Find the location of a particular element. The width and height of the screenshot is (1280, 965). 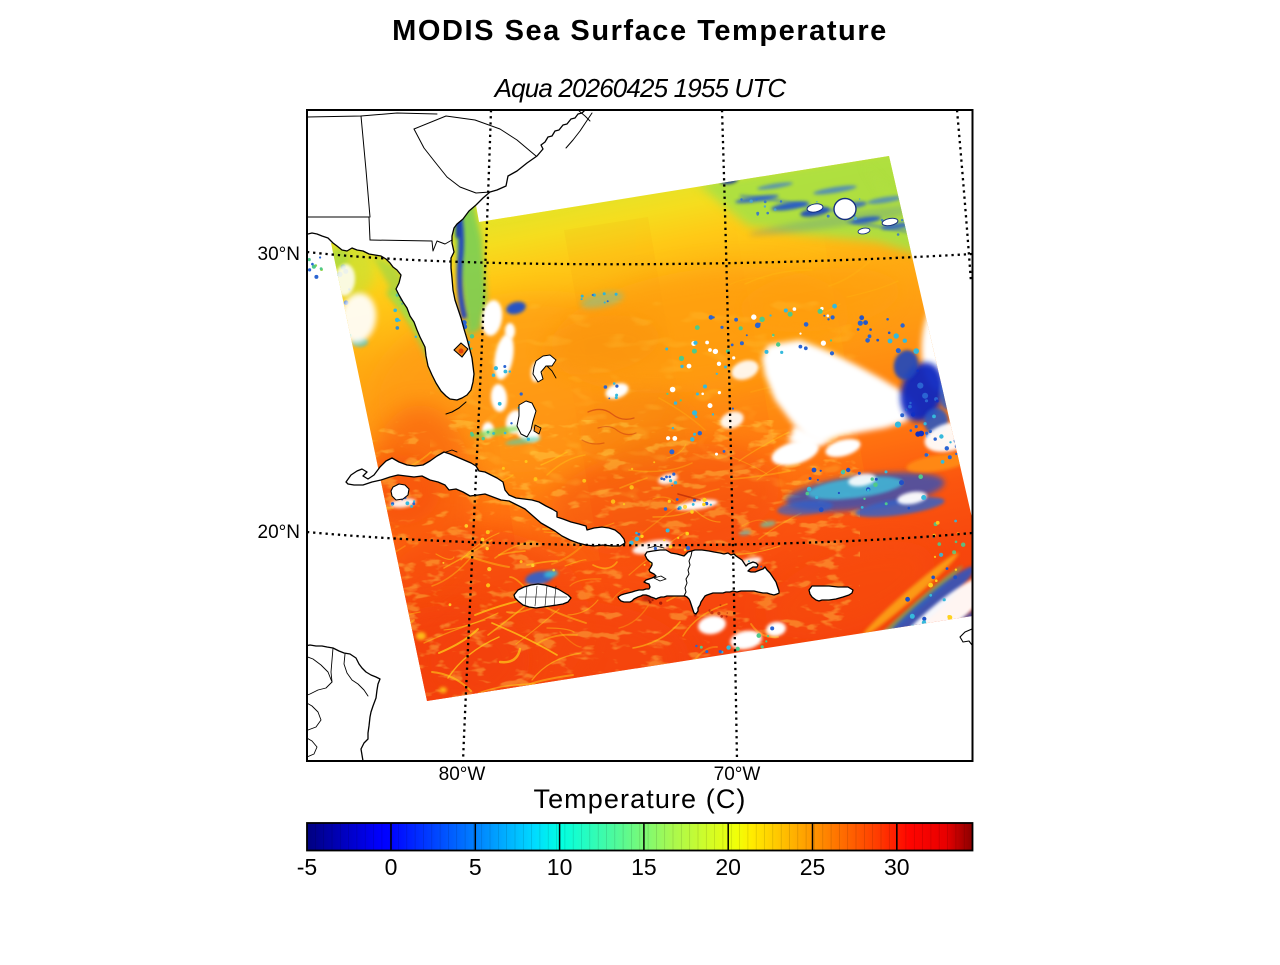

svg-text: 10 is located at coordinates (560, 867).